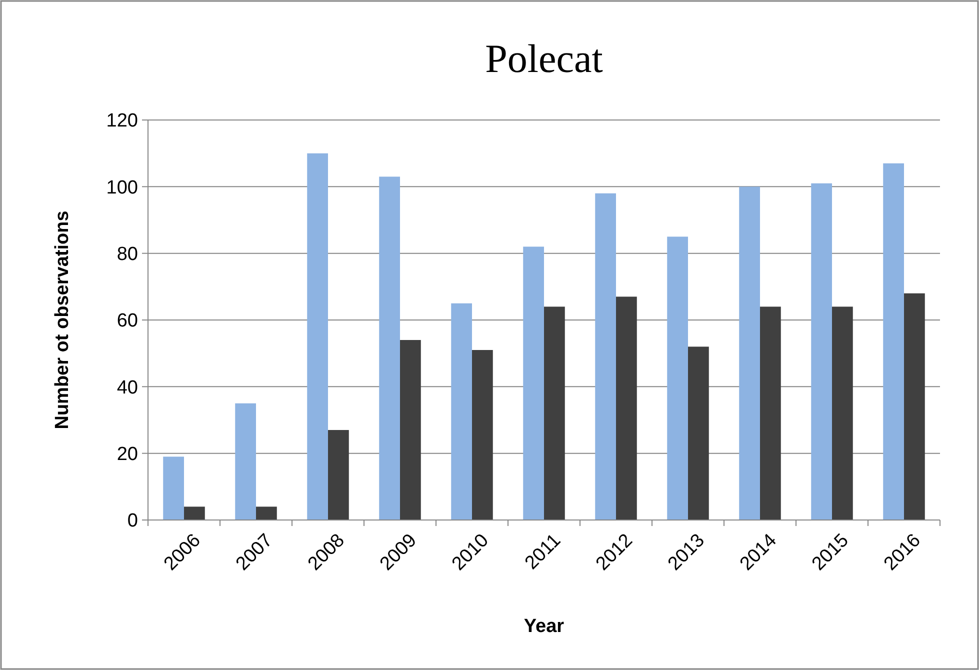 This screenshot has height=670, width=979. Describe the element at coordinates (132, 521) in the screenshot. I see `y-tick-label: 0` at that location.